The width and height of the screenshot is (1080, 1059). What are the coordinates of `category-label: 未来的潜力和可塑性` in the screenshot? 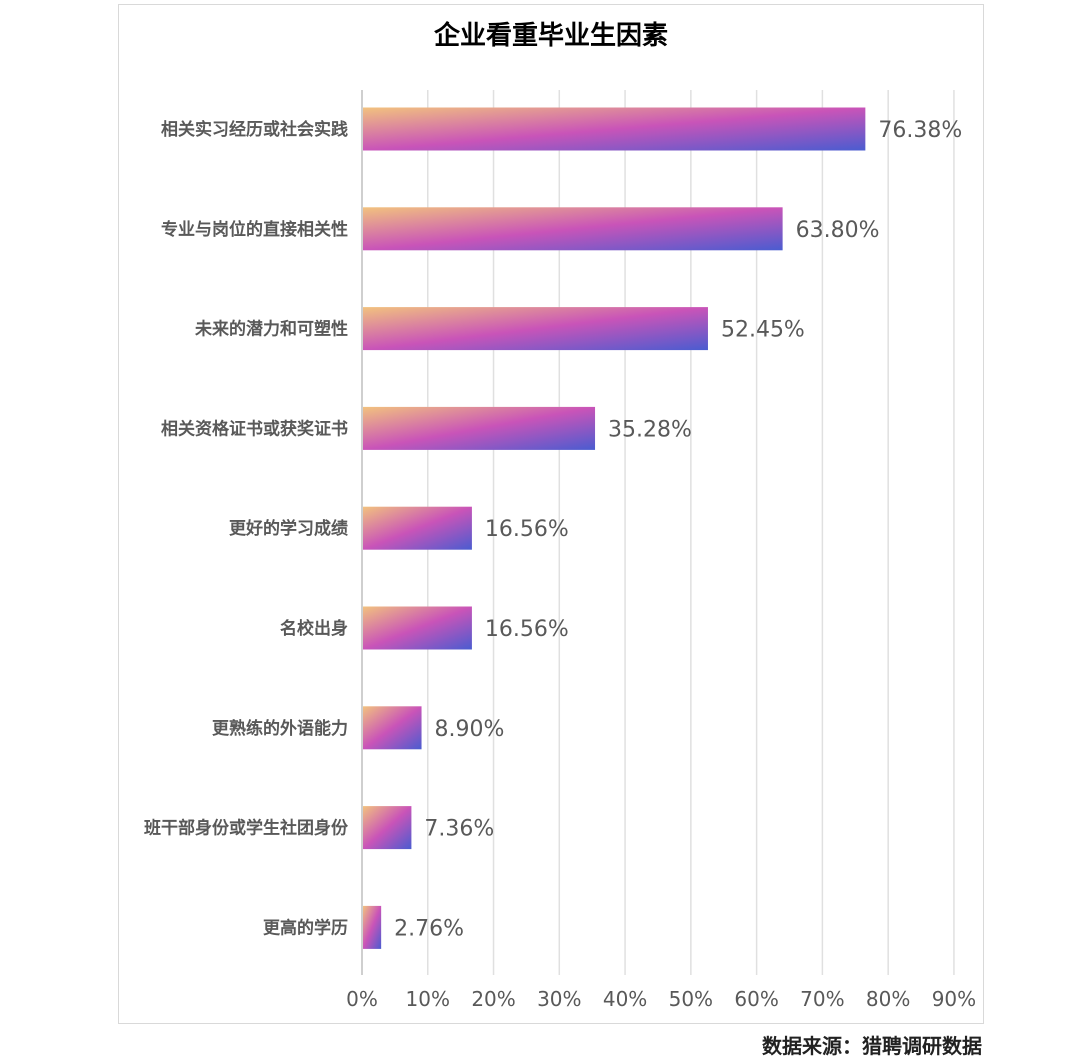 It's located at (271, 329).